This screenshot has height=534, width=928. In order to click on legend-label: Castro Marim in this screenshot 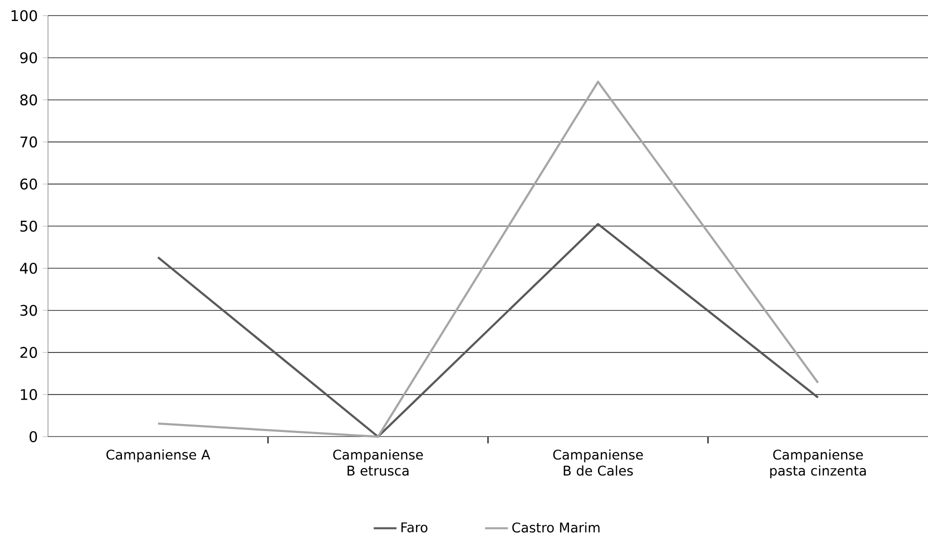, I will do `click(556, 527)`.